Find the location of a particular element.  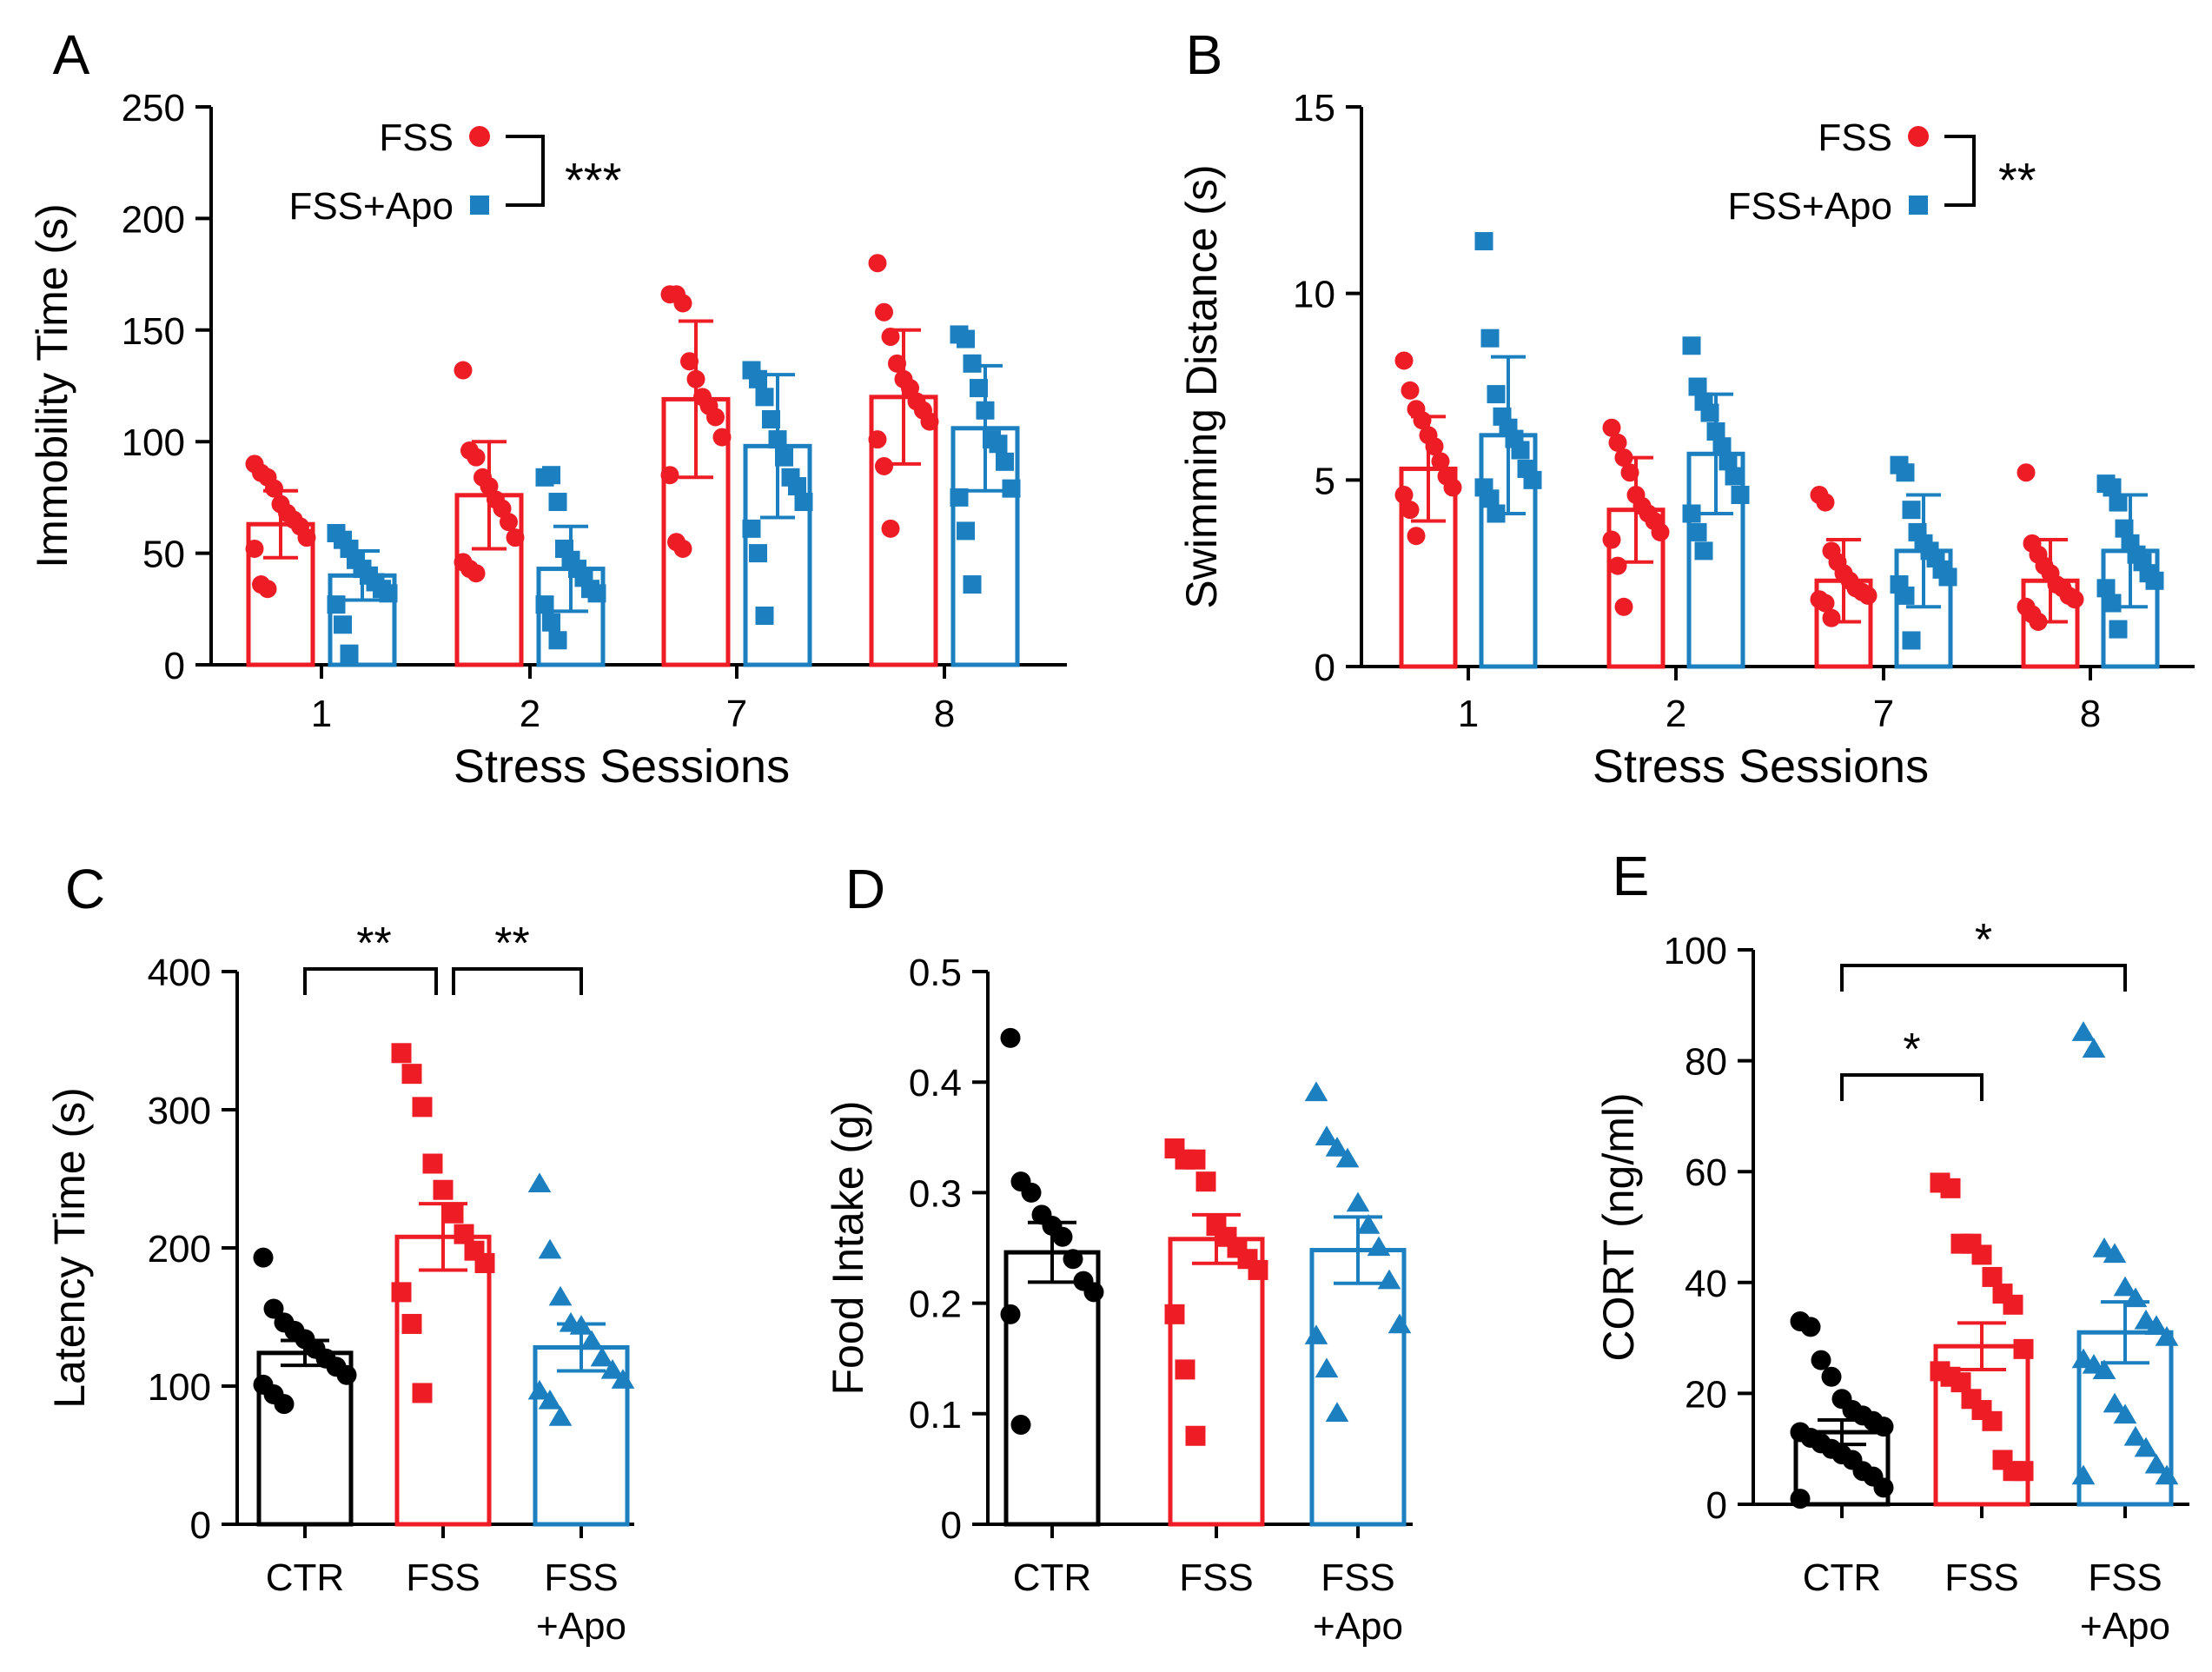

y-tick-label: 0.1 is located at coordinates (935, 1415).